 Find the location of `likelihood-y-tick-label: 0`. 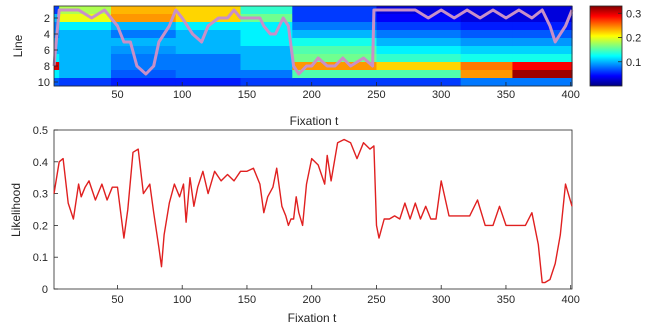

likelihood-y-tick-label: 0 is located at coordinates (45, 290).